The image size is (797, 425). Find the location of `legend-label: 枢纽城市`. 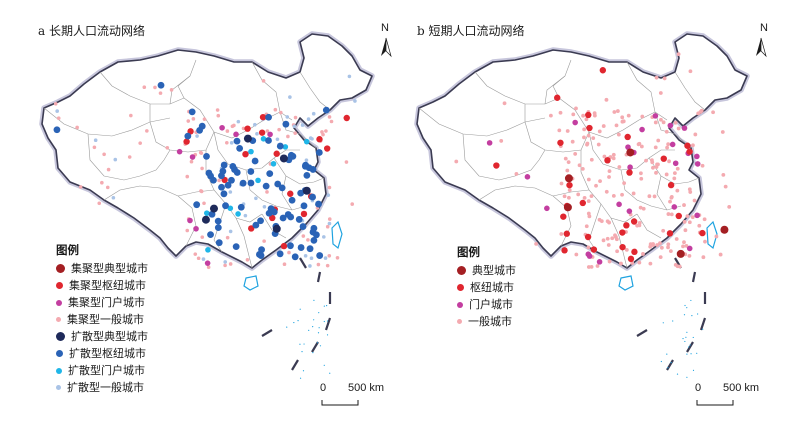

legend-label: 枢纽城市 is located at coordinates (492, 287).